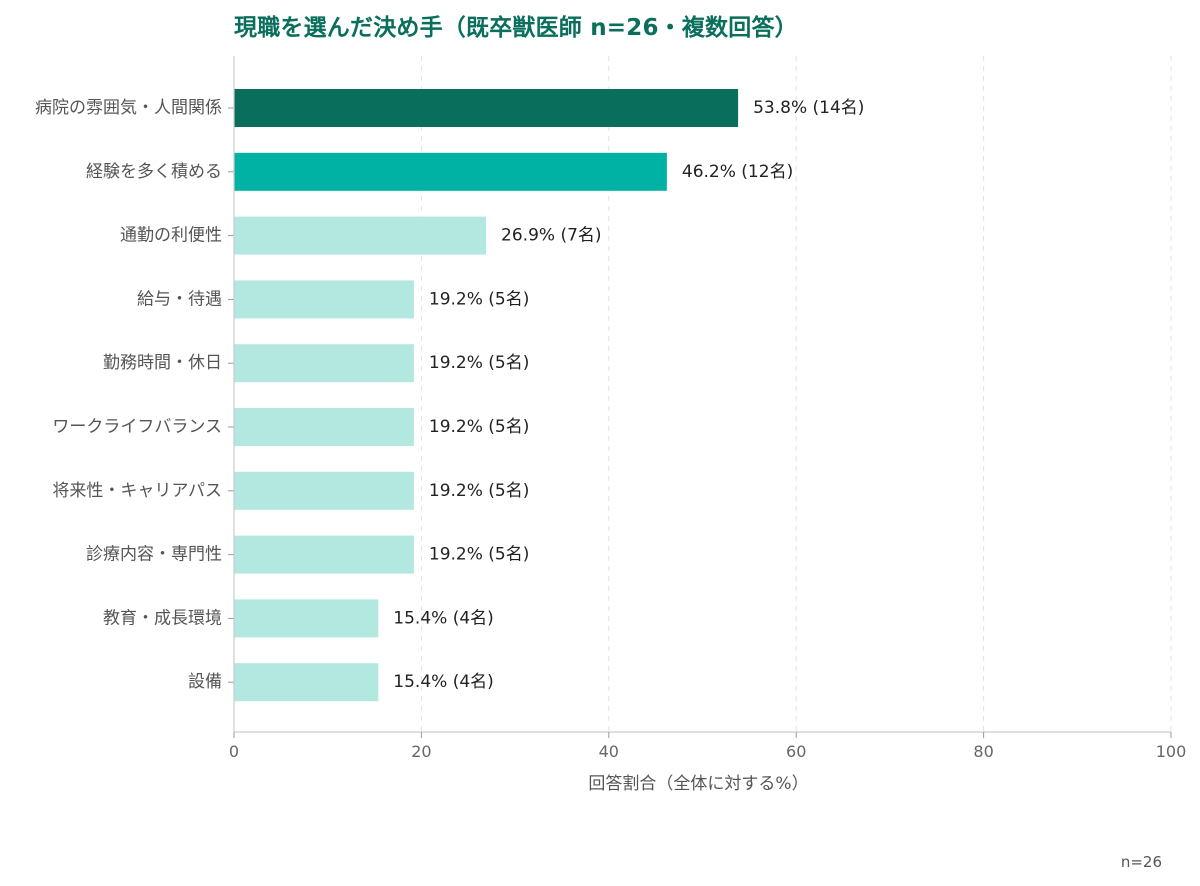  What do you see at coordinates (421, 751) in the screenshot?
I see `x-tick-label: 20` at bounding box center [421, 751].